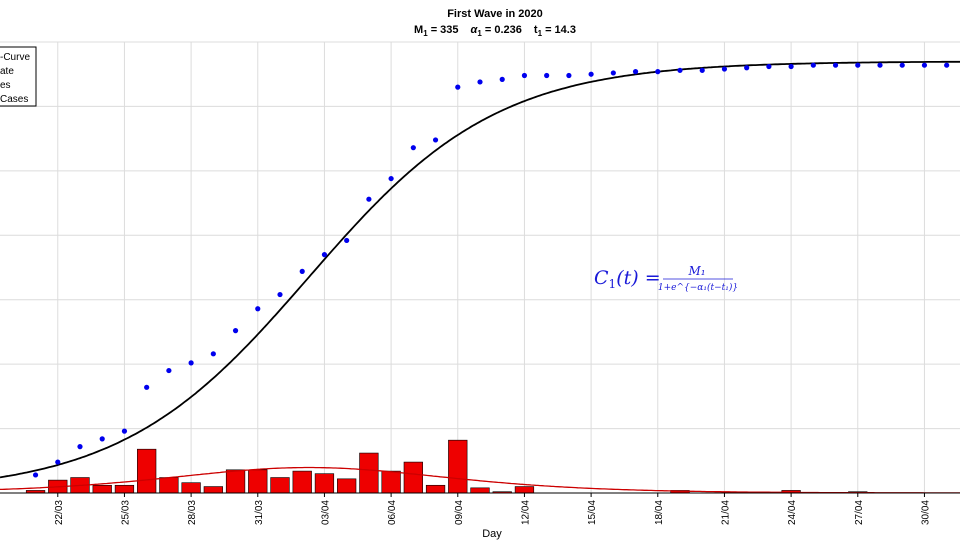 The width and height of the screenshot is (960, 540). Describe the element at coordinates (59, 512) in the screenshot. I see `x-tick-label-0: 22/03` at that location.